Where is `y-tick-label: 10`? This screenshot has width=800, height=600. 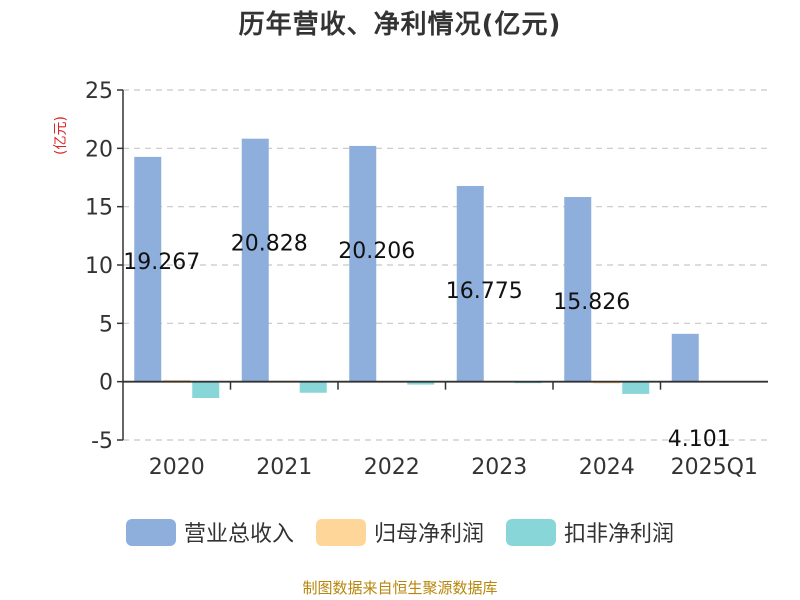 y-tick-label: 10 is located at coordinates (99, 266).